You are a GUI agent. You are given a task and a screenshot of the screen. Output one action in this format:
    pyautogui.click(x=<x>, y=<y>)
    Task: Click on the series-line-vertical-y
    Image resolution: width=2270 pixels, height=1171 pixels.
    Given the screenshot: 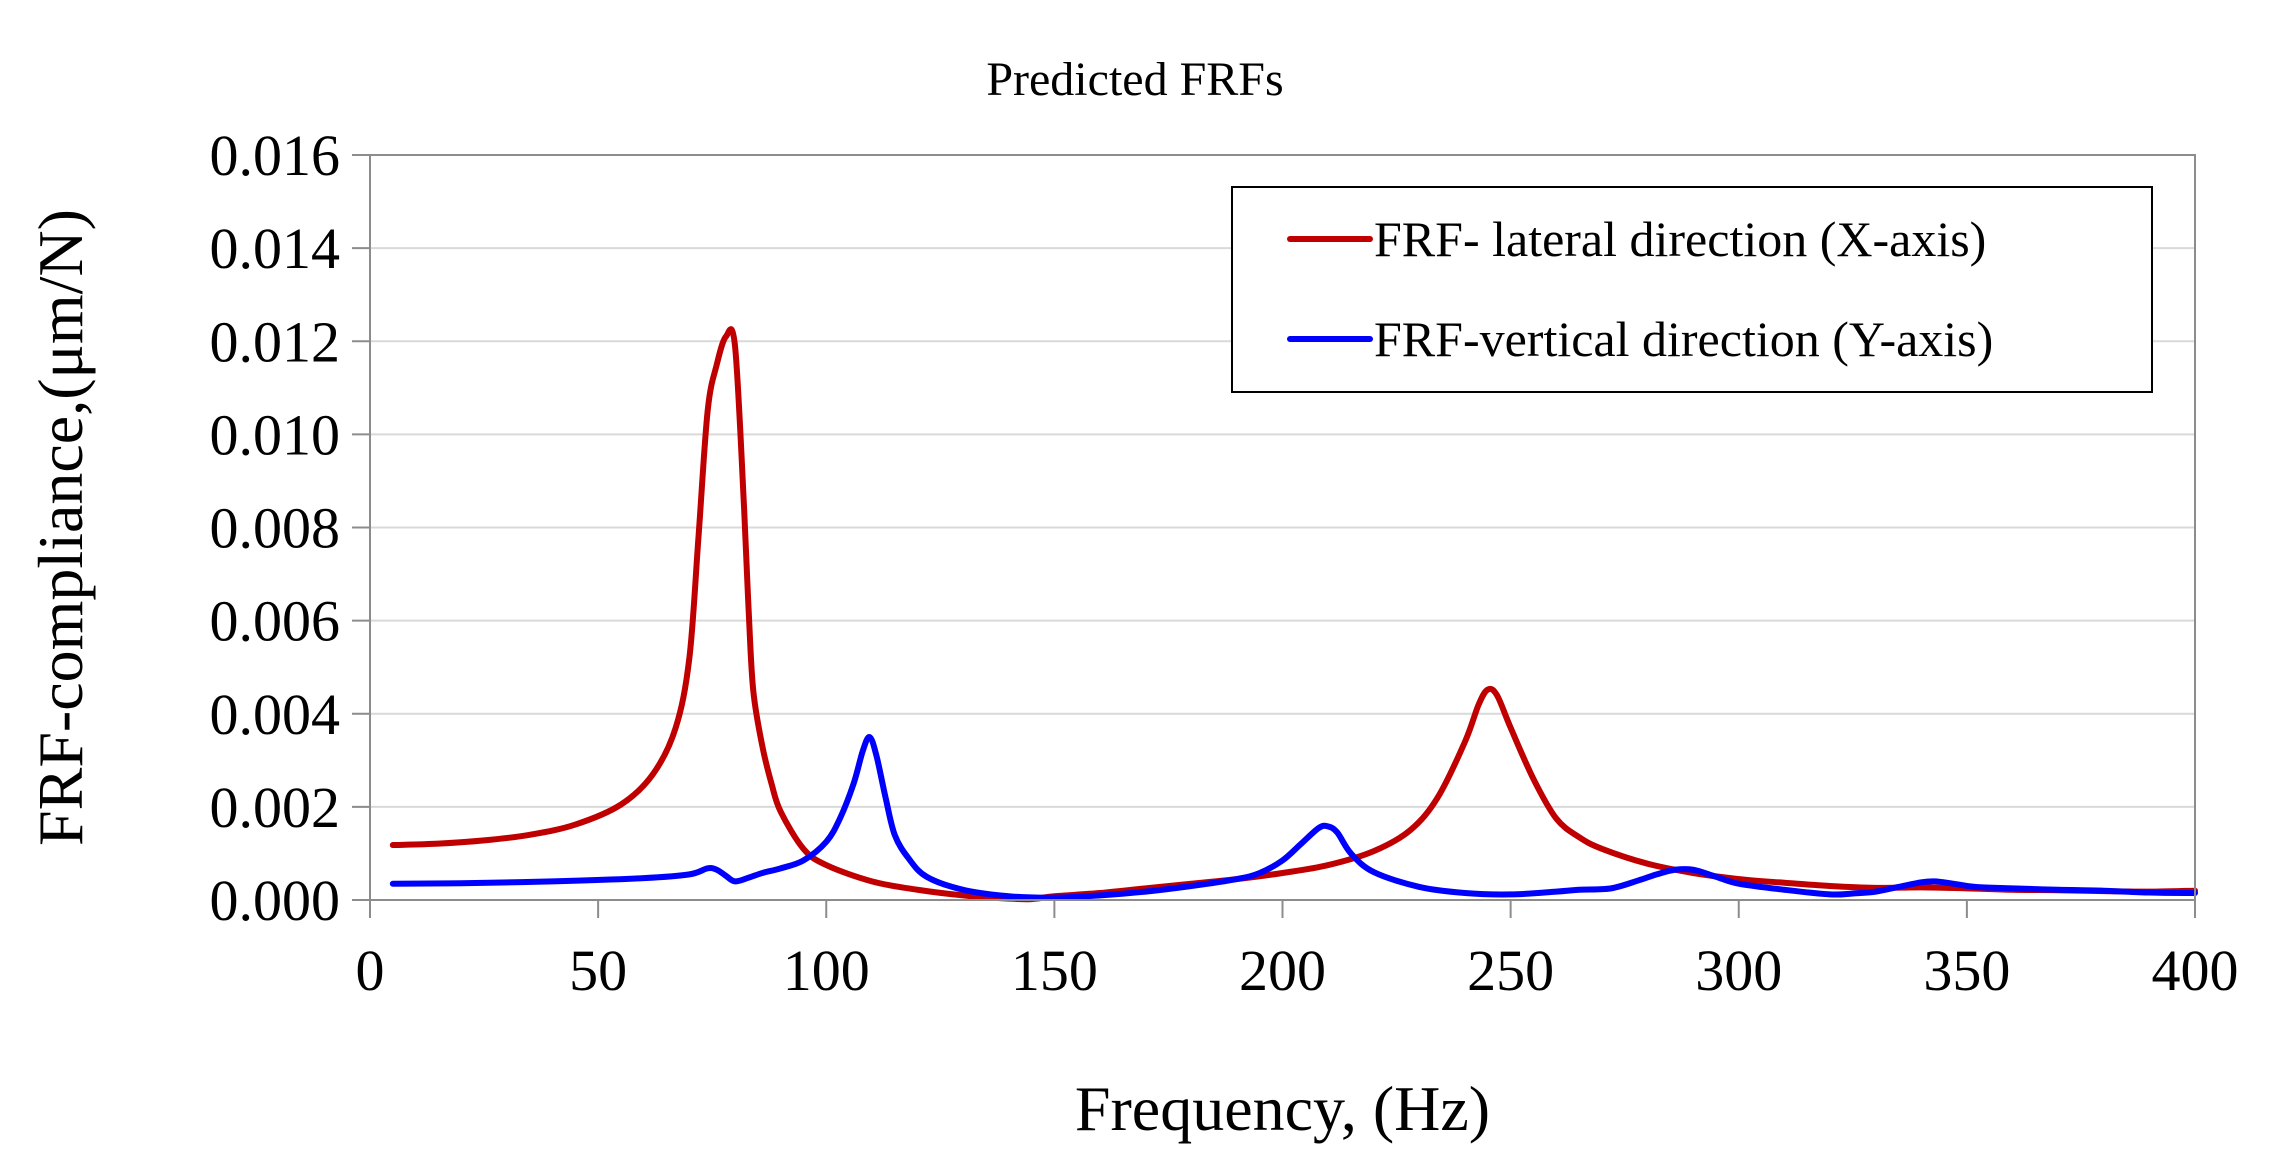 What is the action you would take?
    pyautogui.click(x=1293, y=817)
    